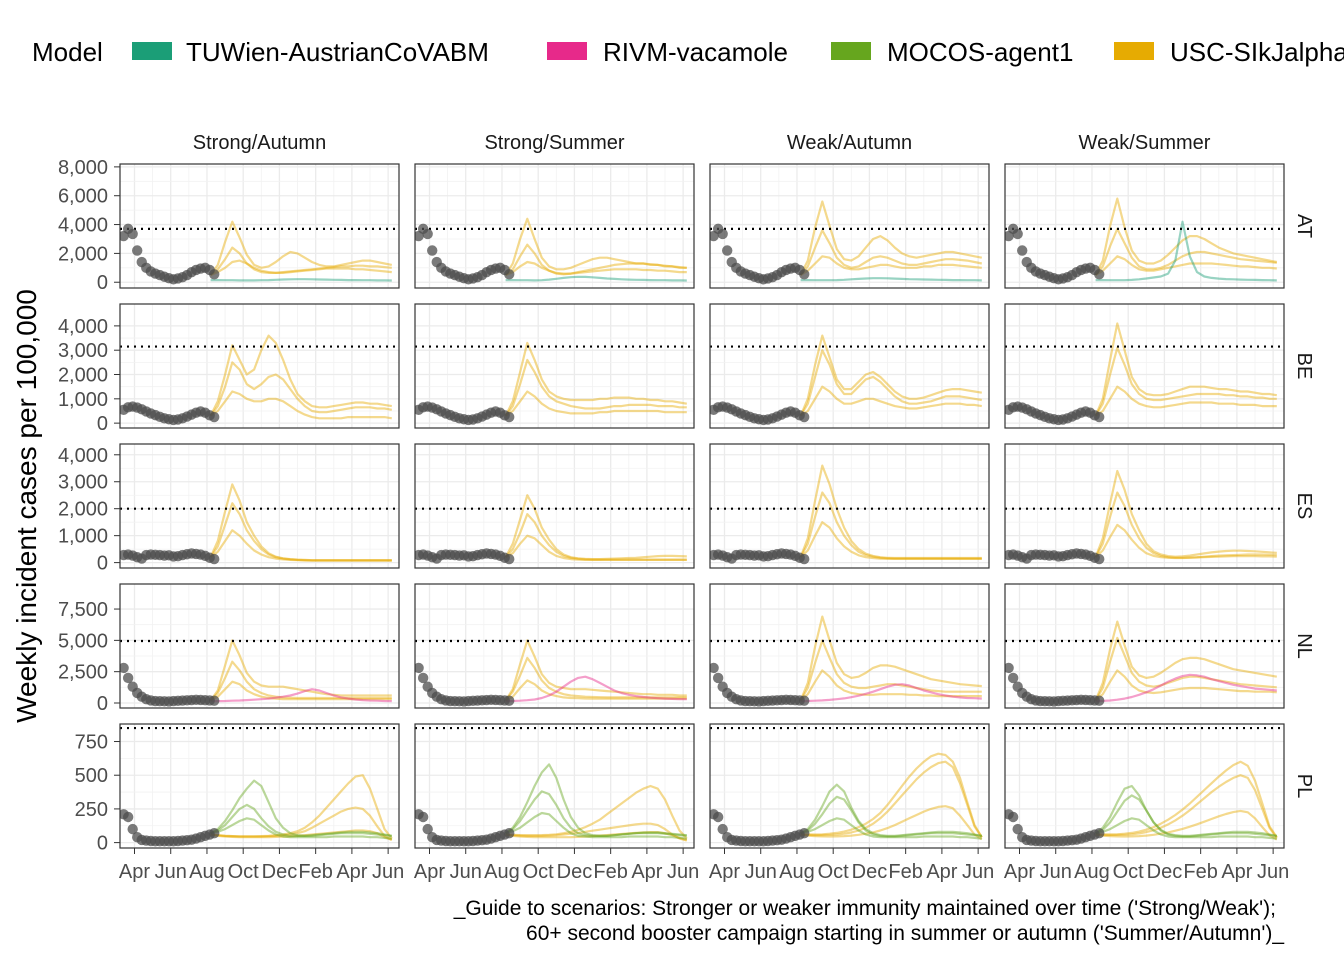 The height and width of the screenshot is (960, 1344). What do you see at coordinates (83, 376) in the screenshot?
I see `y-tick-label-be: 2,000` at bounding box center [83, 376].